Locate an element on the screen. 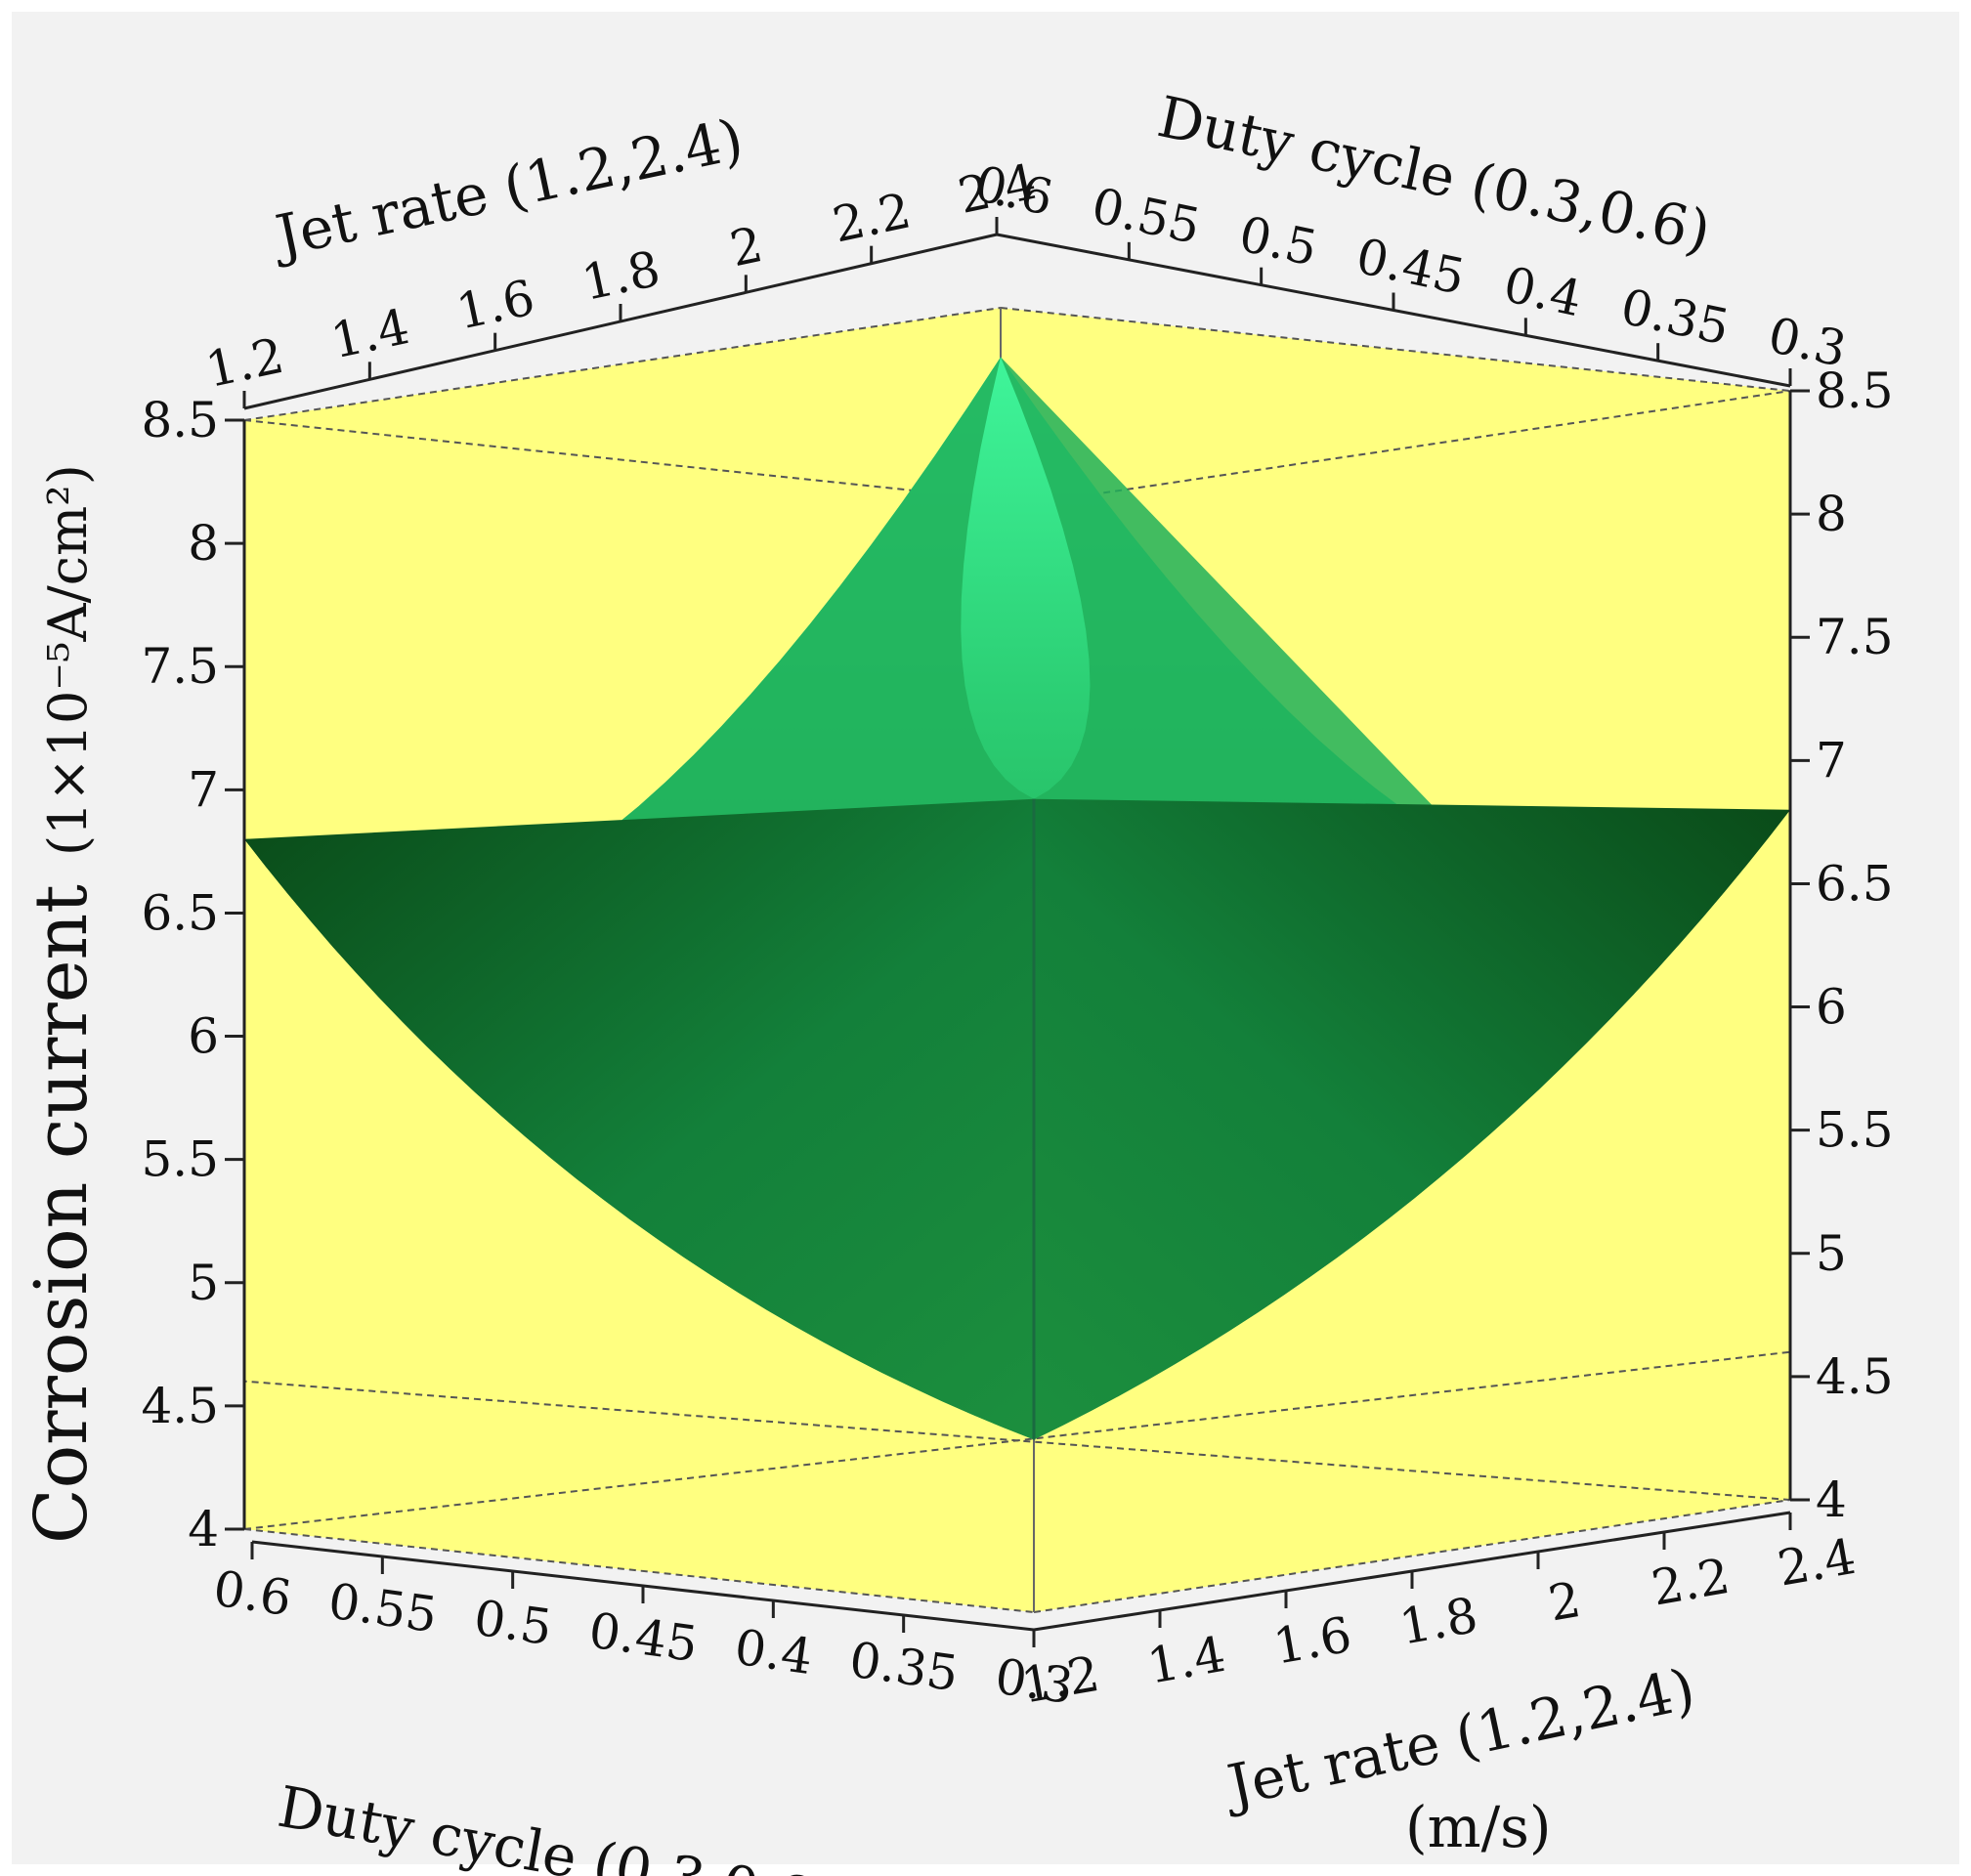  z-tick-label-right: 7 is located at coordinates (1832, 760).